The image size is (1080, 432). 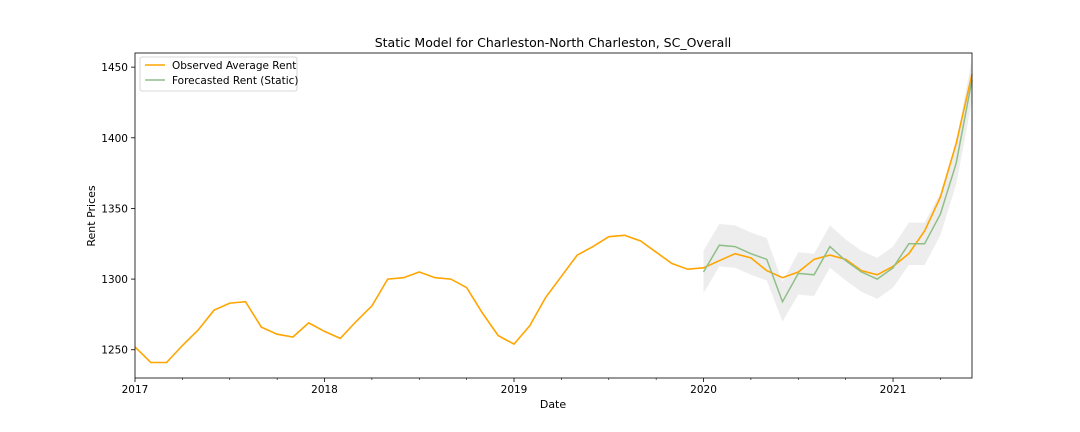 I want to click on legend-label-forecast: Forecasted Rent (Static), so click(x=235, y=81).